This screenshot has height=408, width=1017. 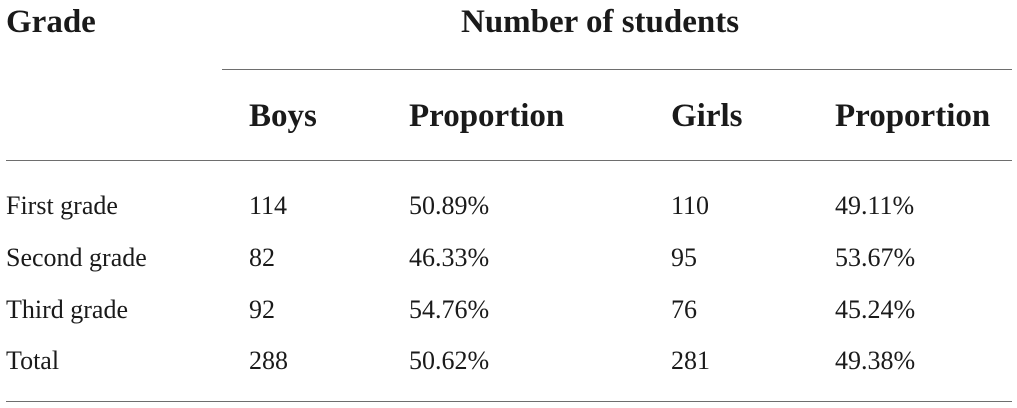 I want to click on row-girls-proportion: 45.24%, so click(x=875, y=309).